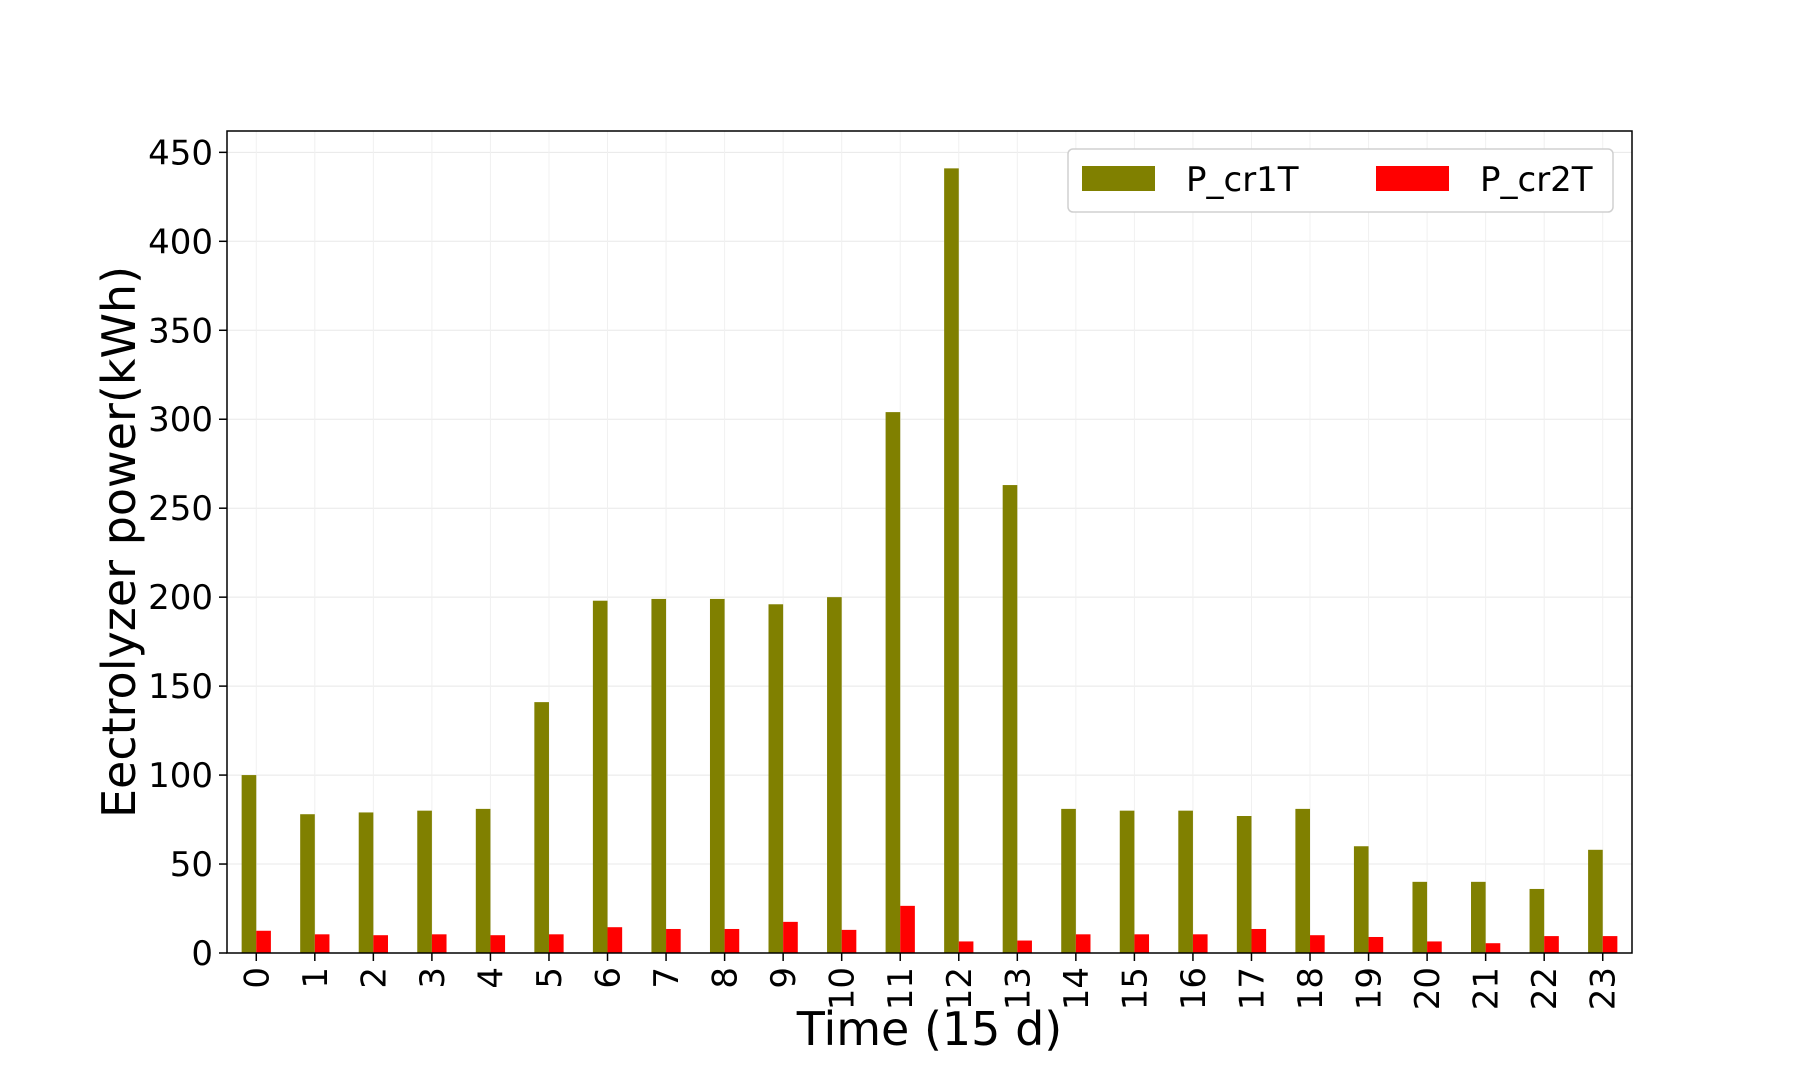  Describe the element at coordinates (180, 509) in the screenshot. I see `y-tick-label: 250` at that location.